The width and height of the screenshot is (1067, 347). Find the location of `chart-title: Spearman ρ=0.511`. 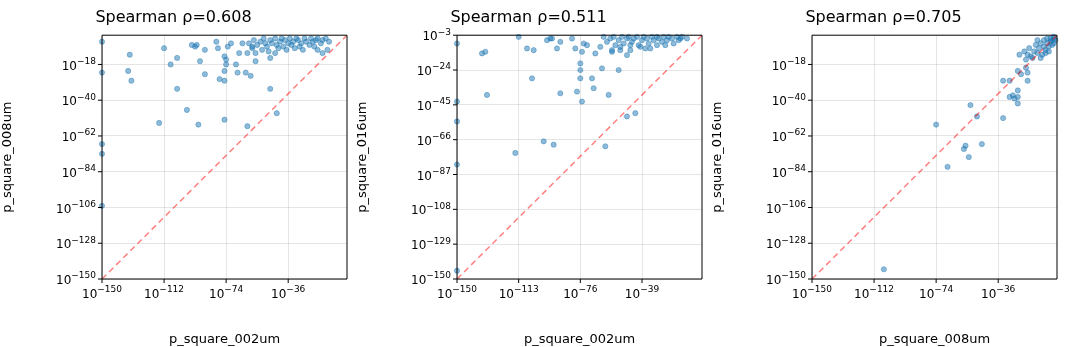

chart-title: Spearman ρ=0.511 is located at coordinates (528, 16).